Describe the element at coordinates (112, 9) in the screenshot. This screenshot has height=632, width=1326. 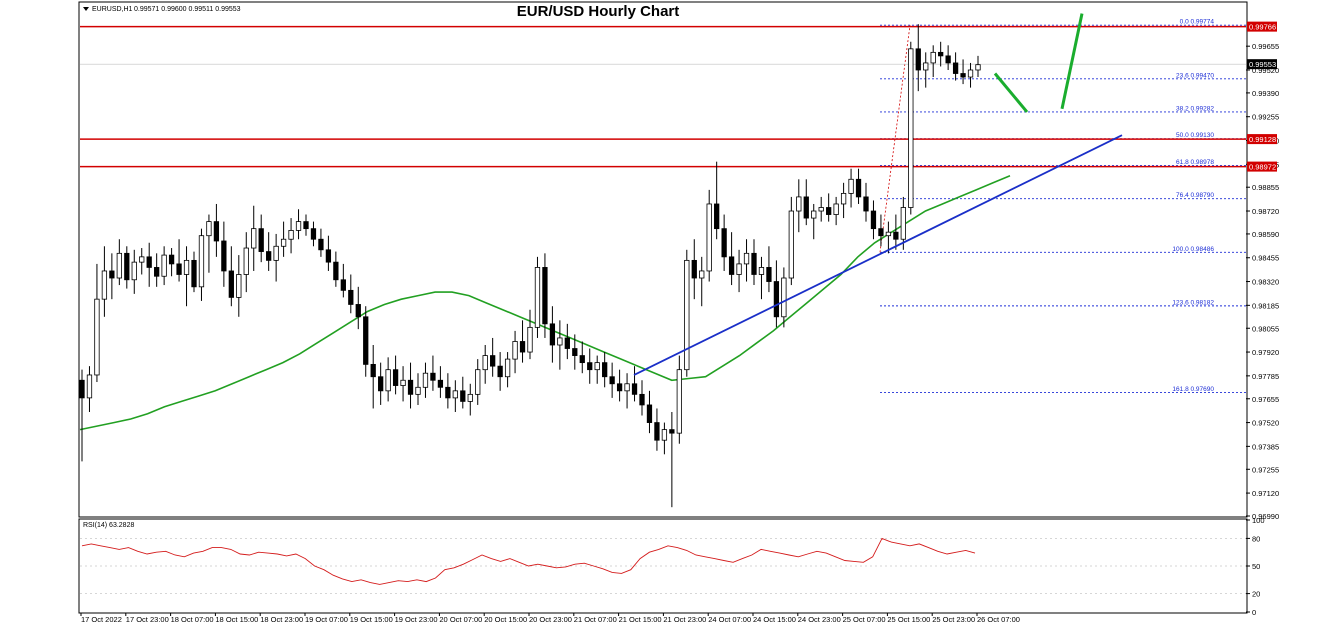
I see `symbol-label: EURUSD,H1` at that location.